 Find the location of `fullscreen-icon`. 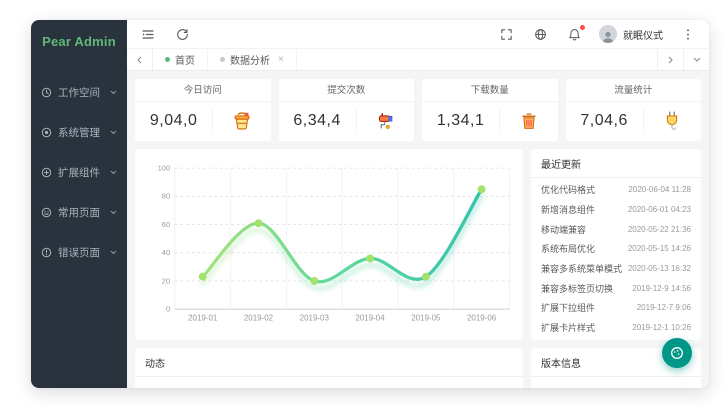

fullscreen-icon is located at coordinates (506, 34).